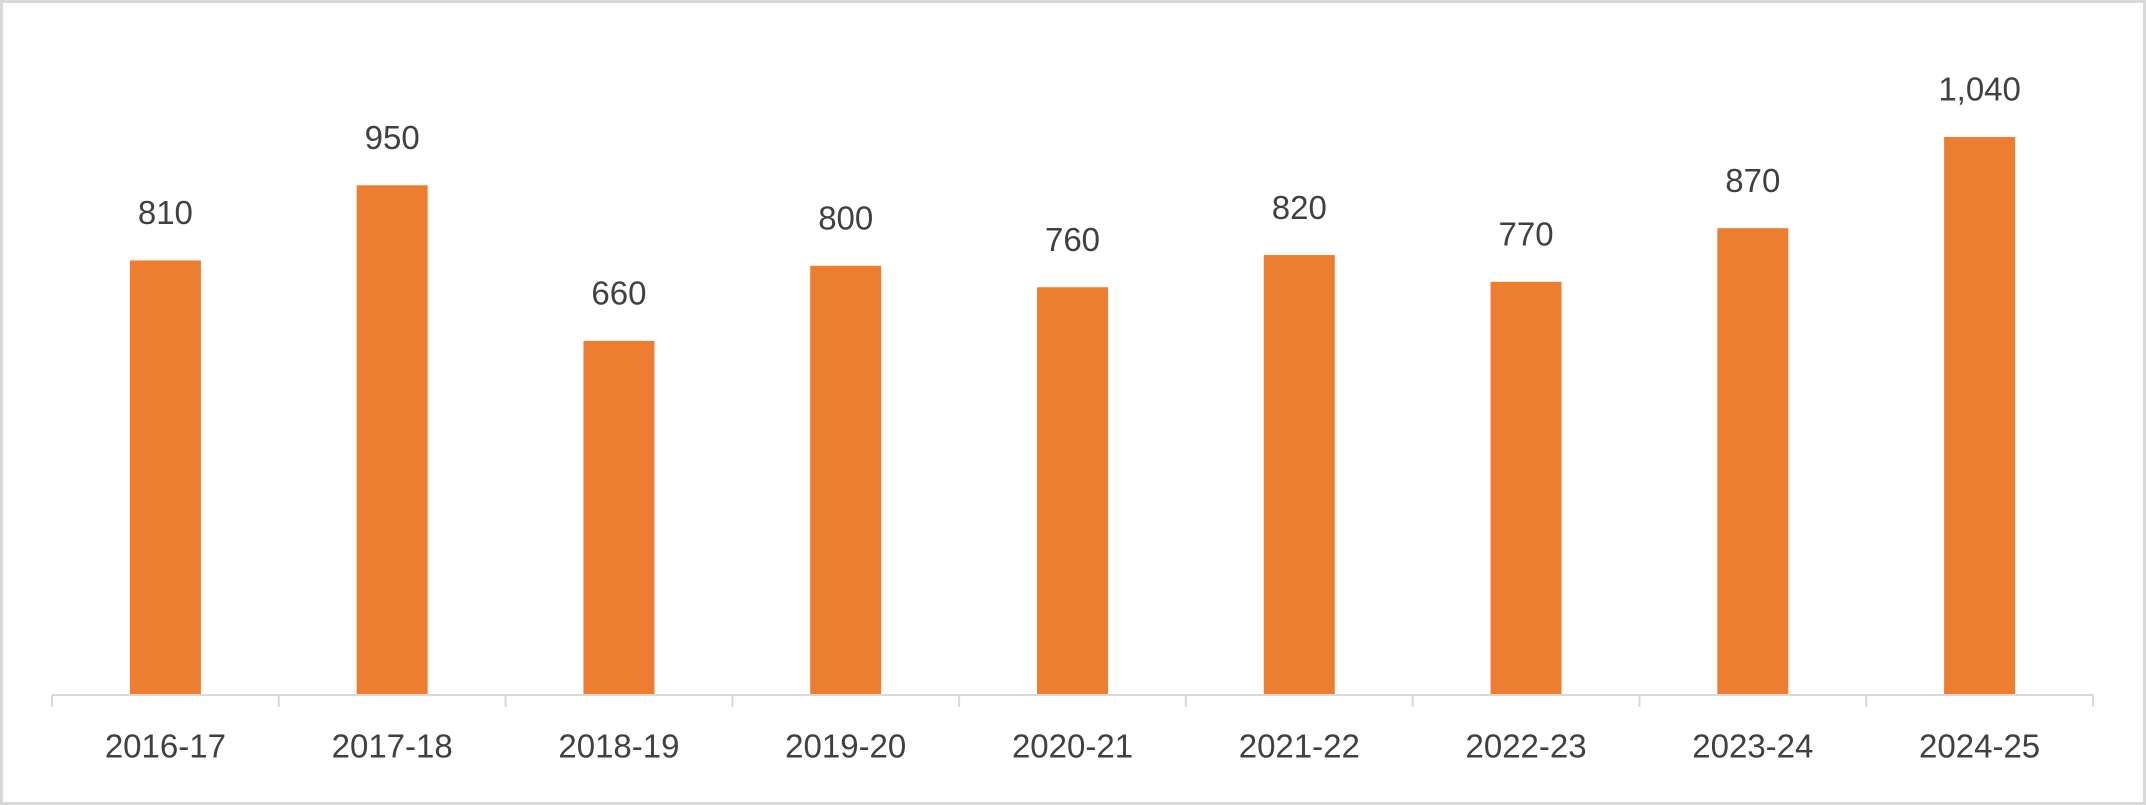  Describe the element at coordinates (1299, 207) in the screenshot. I see `value-label: 820` at that location.